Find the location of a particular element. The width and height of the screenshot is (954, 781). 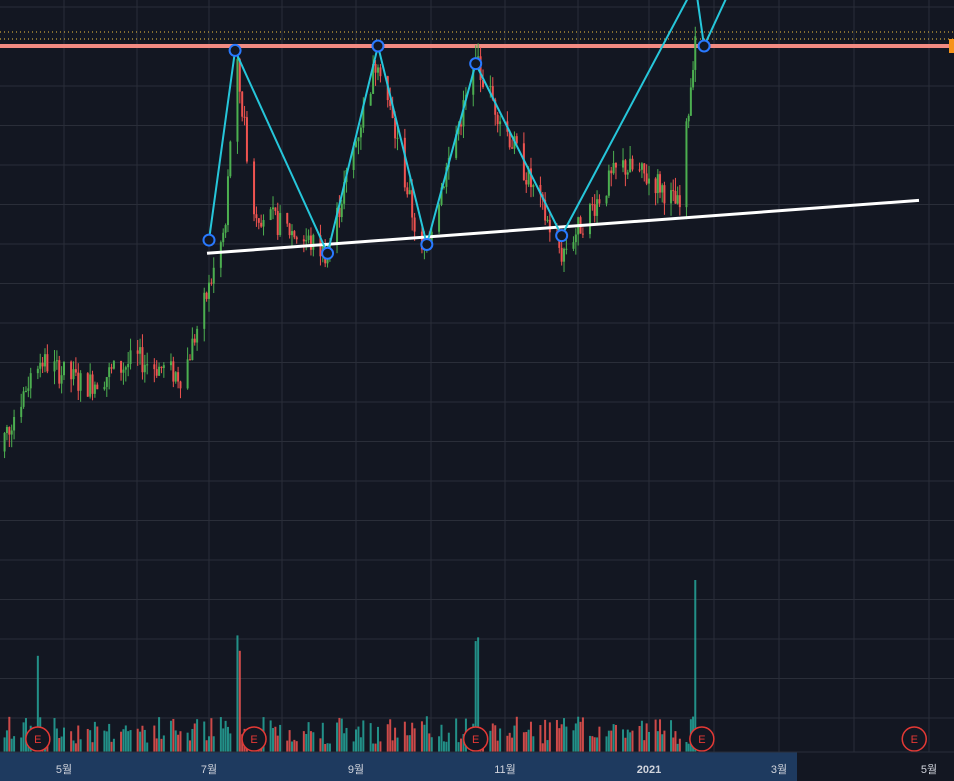

resistance-zone is located at coordinates (477, 42).